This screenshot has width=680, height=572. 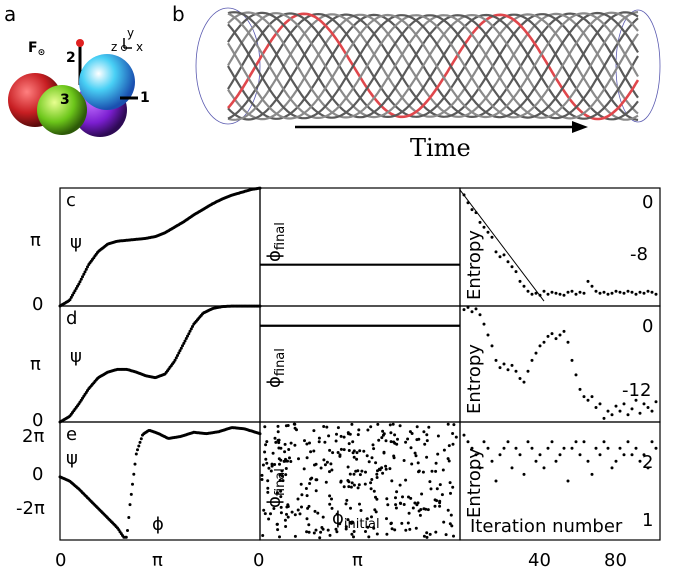 I want to click on phi-final-label-d: ϕfinal, so click(x=276, y=368).